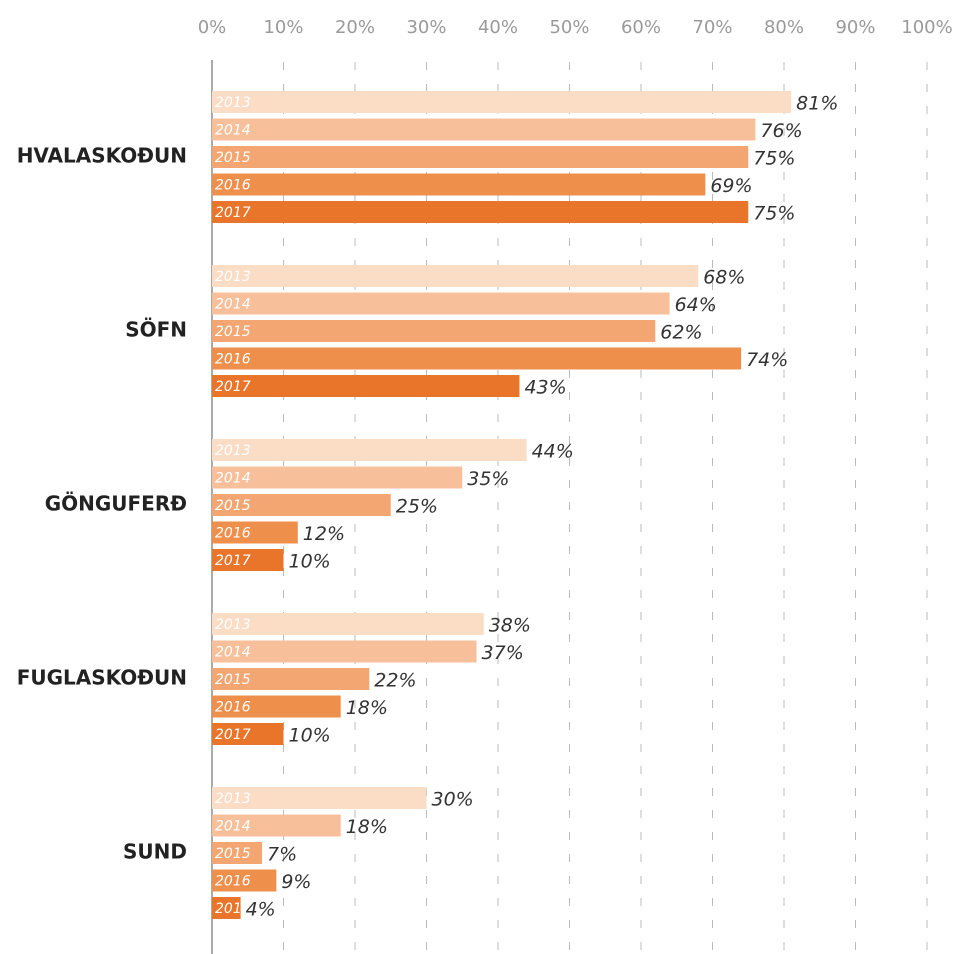  What do you see at coordinates (355, 27) in the screenshot?
I see `x-tick-label: 20%` at bounding box center [355, 27].